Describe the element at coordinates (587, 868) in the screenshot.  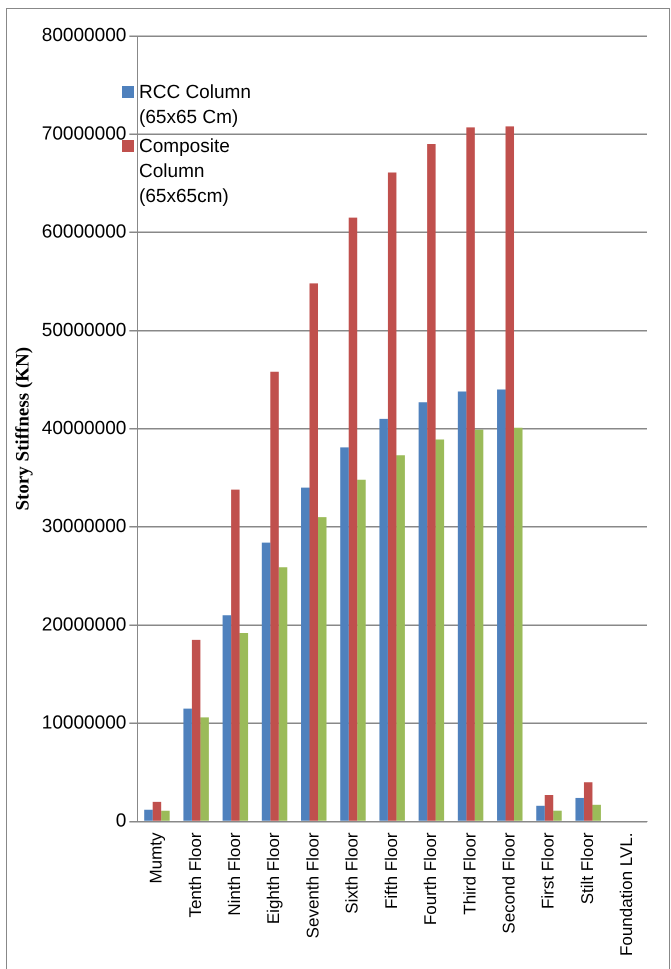
I see `x-tick-label: Stilt Floor` at that location.